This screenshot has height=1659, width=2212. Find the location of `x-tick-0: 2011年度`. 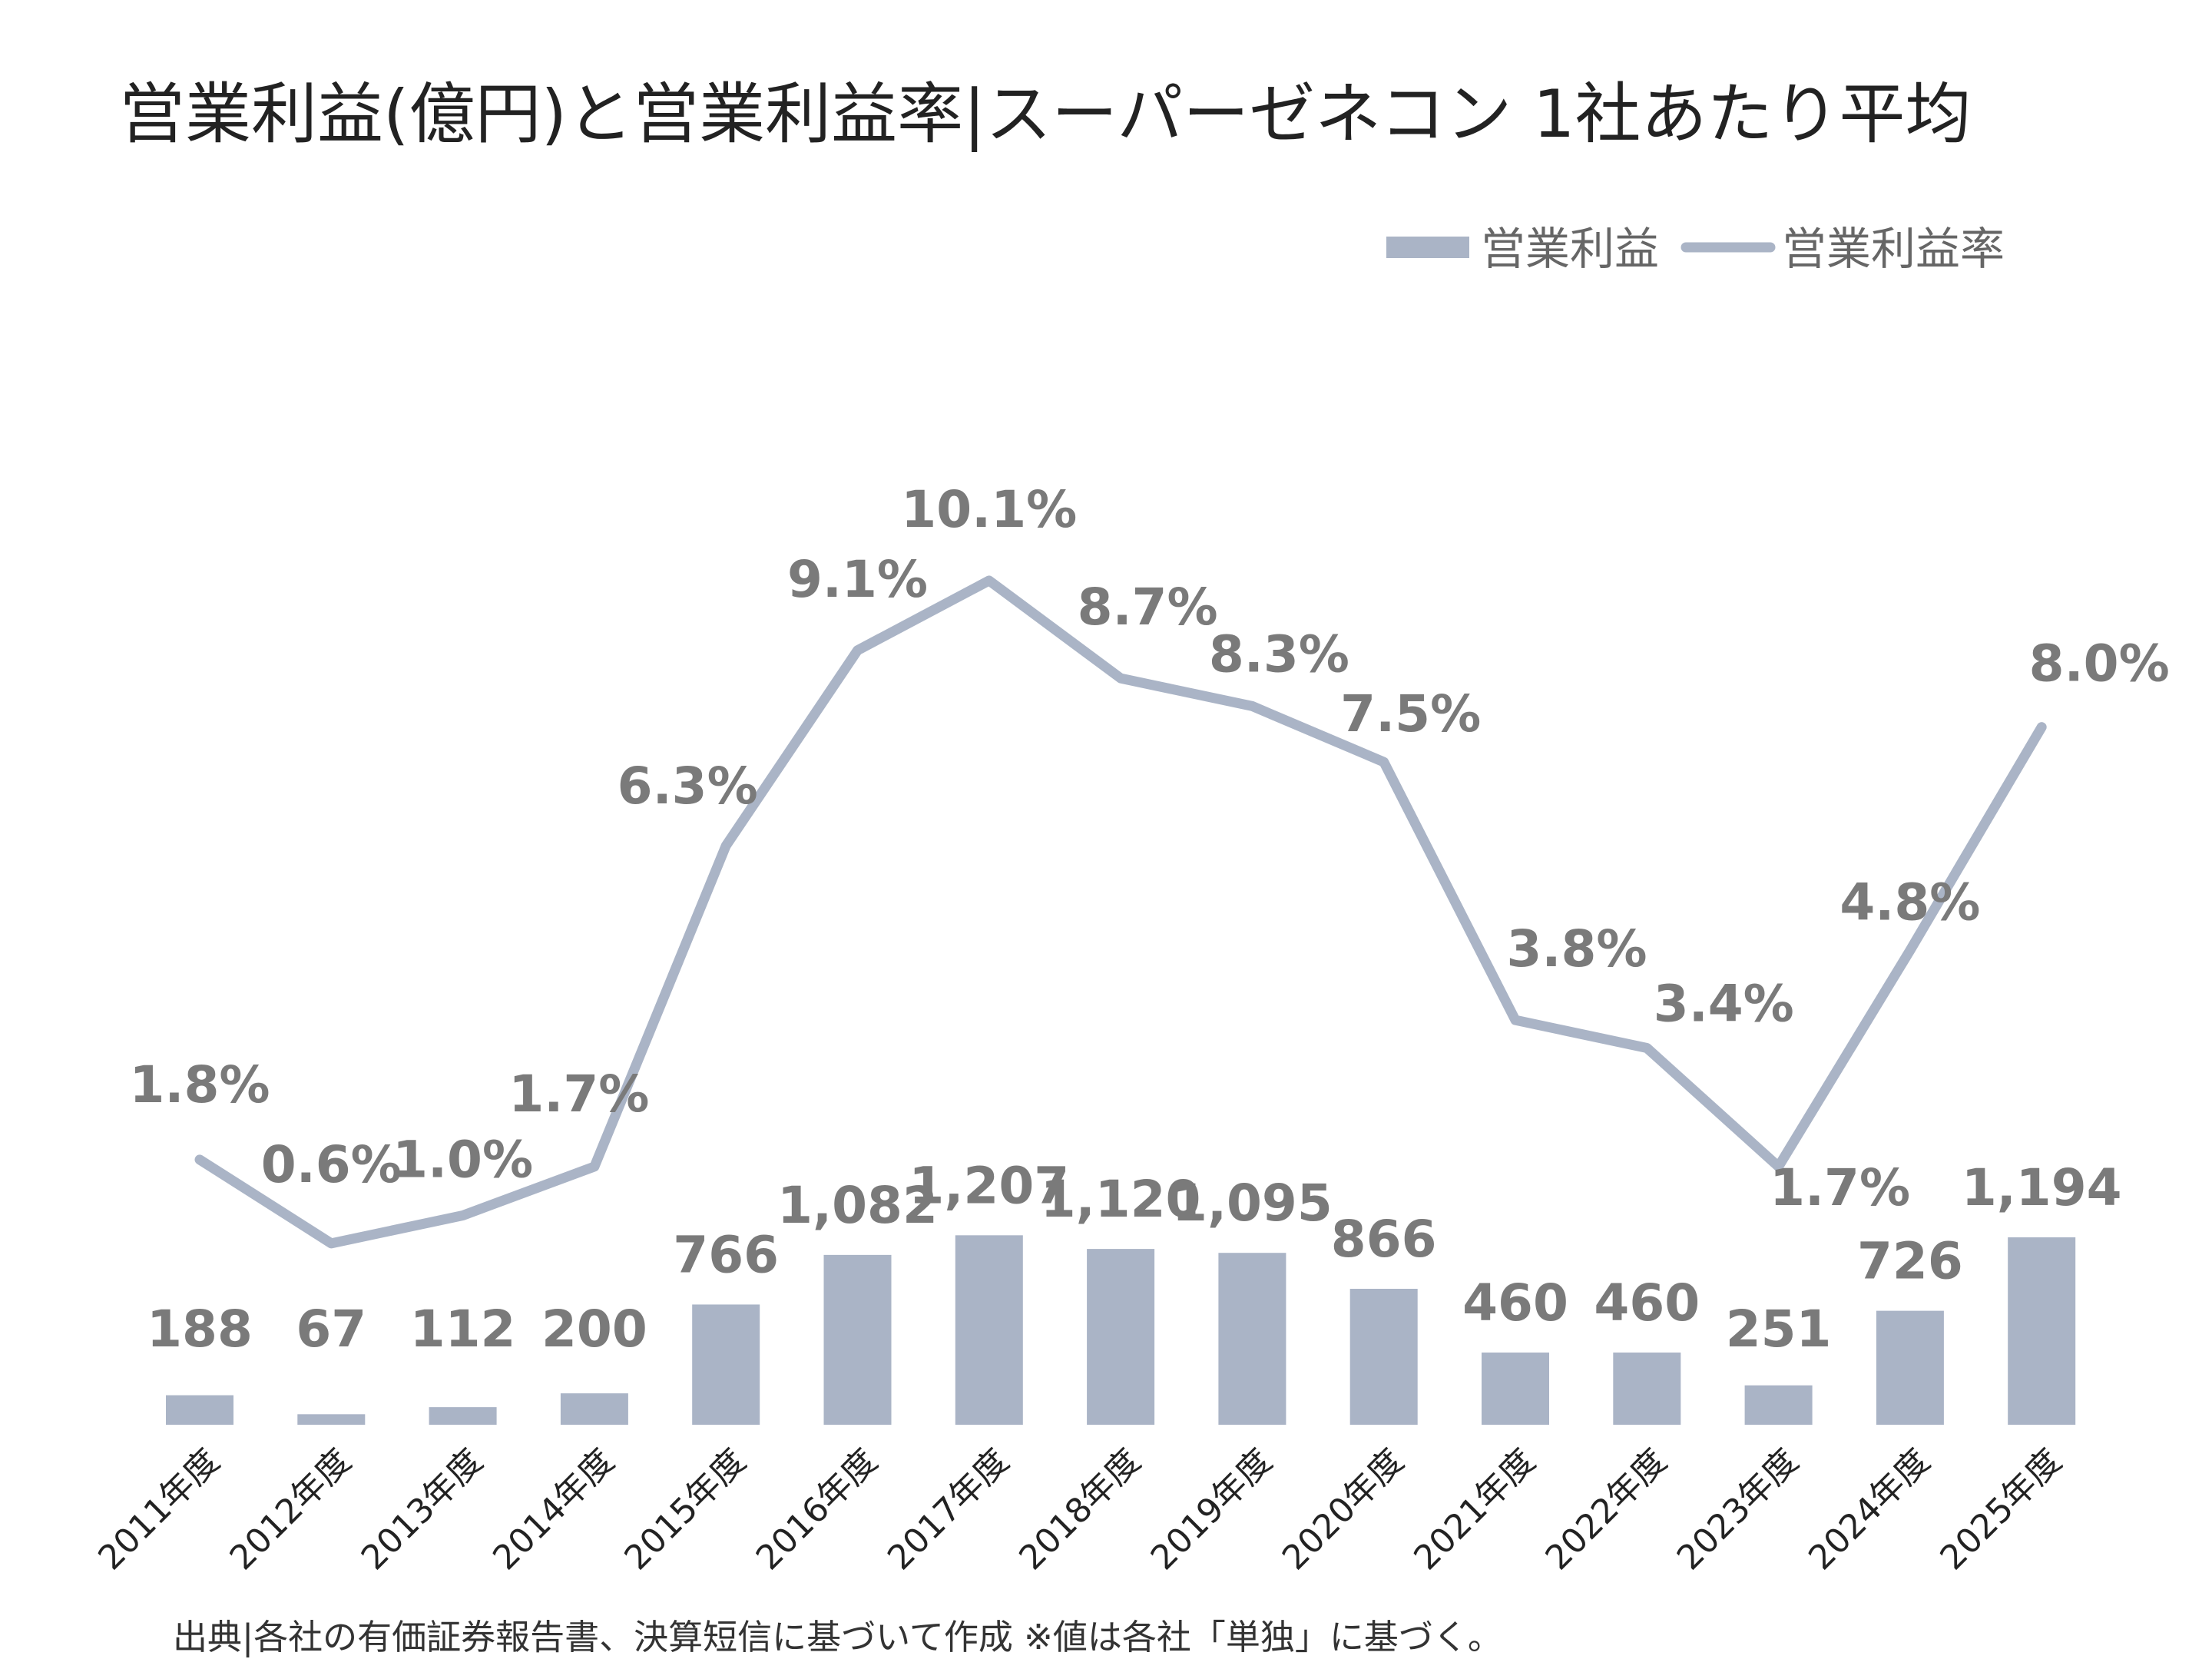

x-tick-0: 2011年度 is located at coordinates (159, 1510).